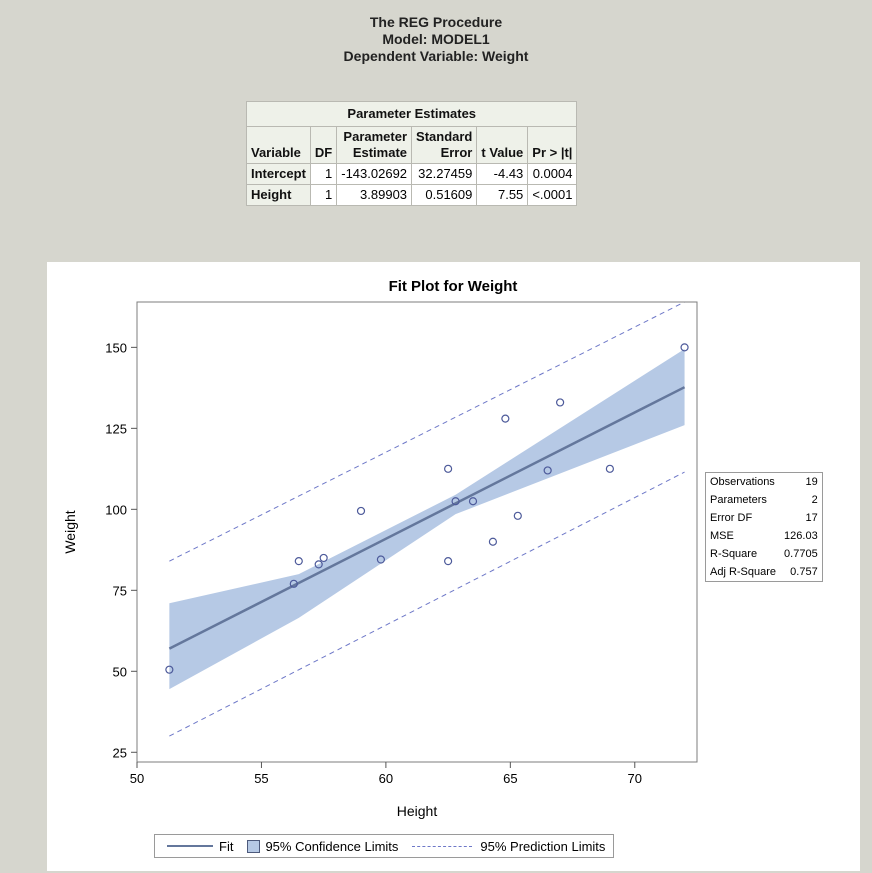 This screenshot has width=872, height=873. Describe the element at coordinates (734, 554) in the screenshot. I see `fit-stat-label: R-Square` at that location.